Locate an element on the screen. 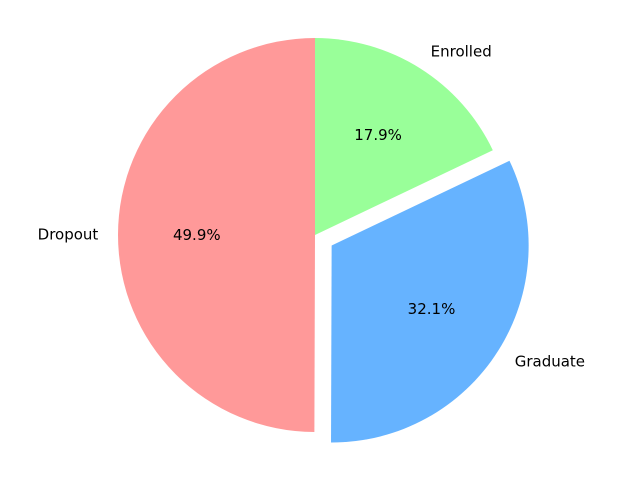 The image size is (640, 480). slice-percent-dropout: 49.9% is located at coordinates (197, 235).